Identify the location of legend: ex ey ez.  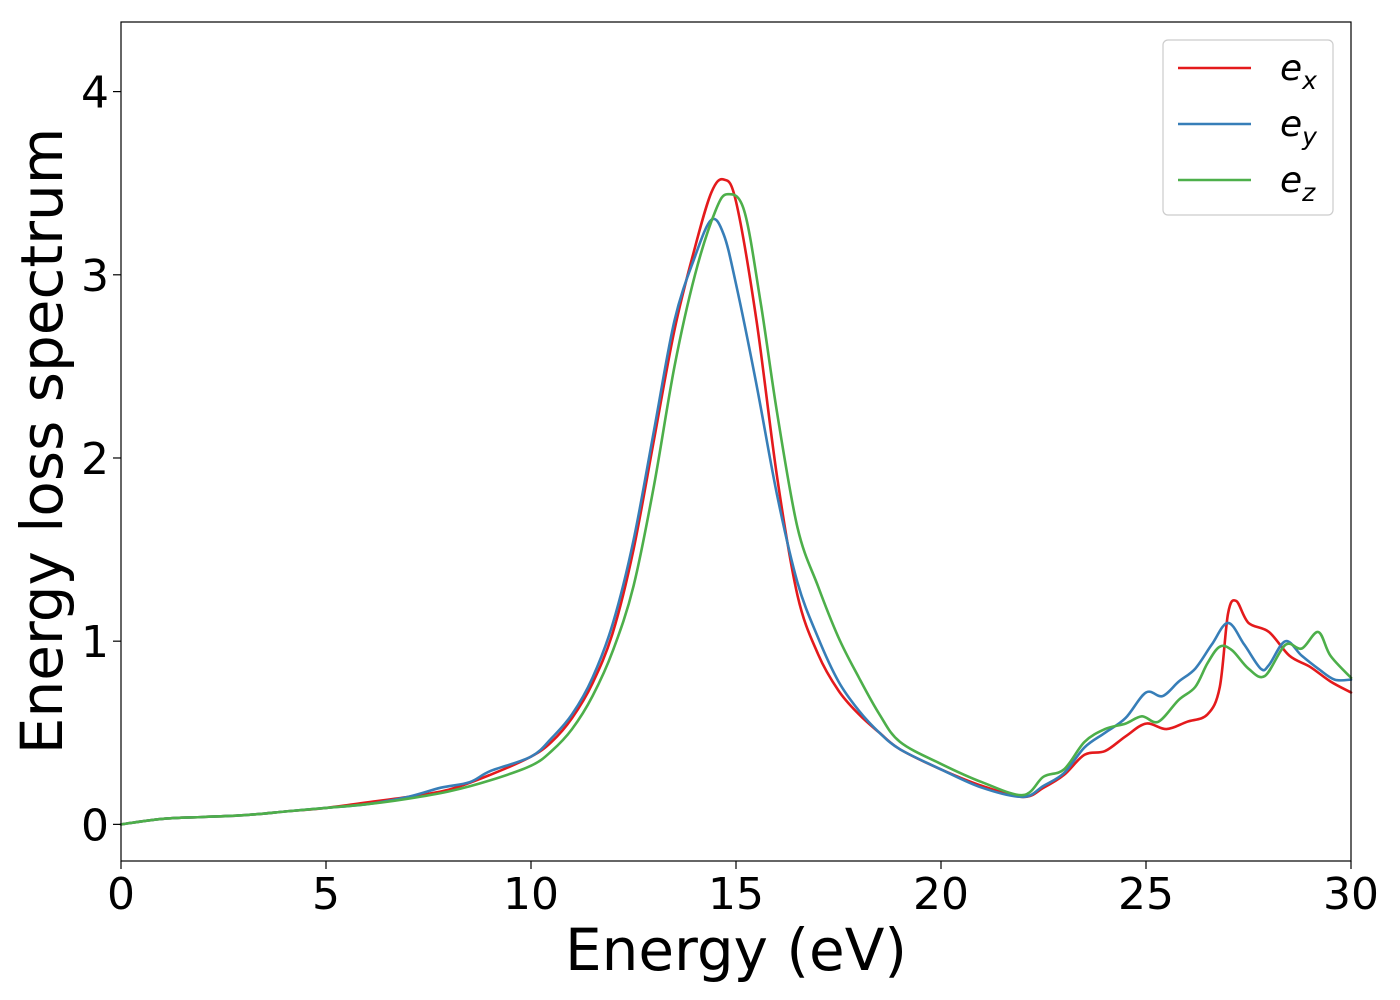
(1248, 127).